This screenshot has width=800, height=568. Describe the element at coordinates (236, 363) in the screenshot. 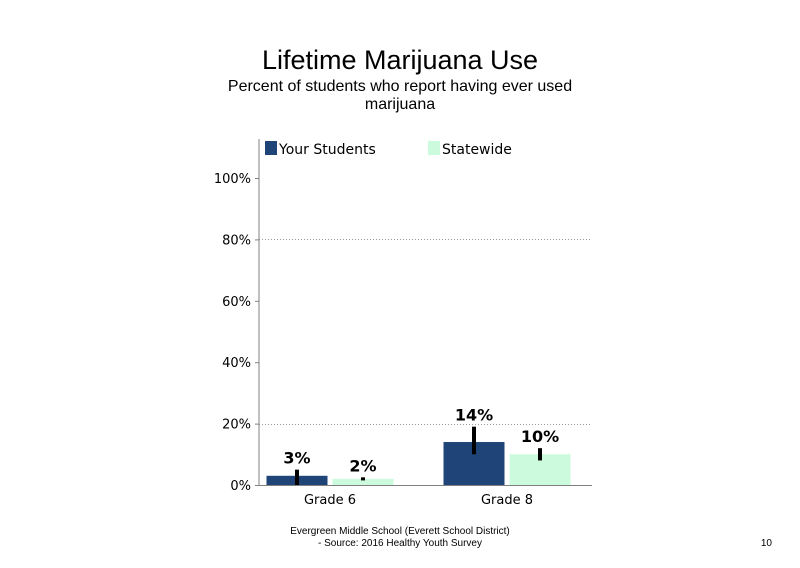

I see `y-tick-label-40: 40%` at that location.